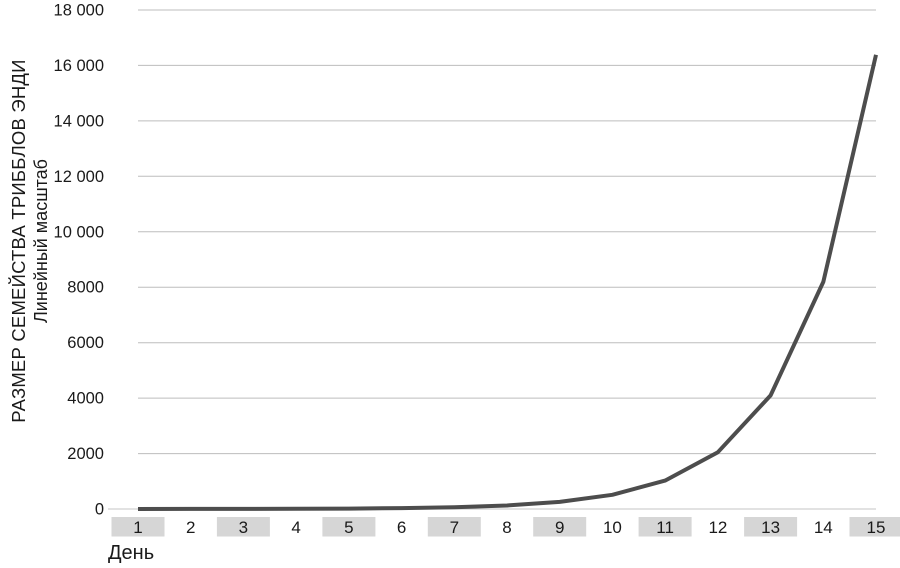 Image resolution: width=900 pixels, height=568 pixels. I want to click on x-tick-label: 6, so click(401, 527).